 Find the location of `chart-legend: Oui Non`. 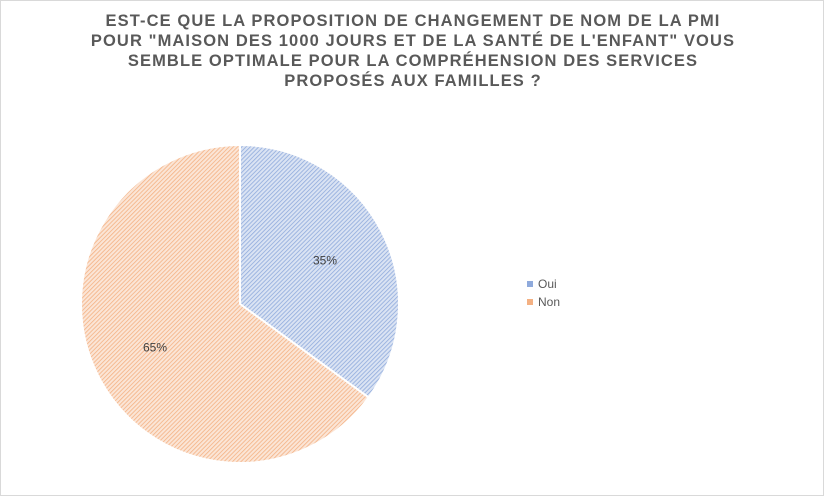

chart-legend: Oui Non is located at coordinates (543, 293).